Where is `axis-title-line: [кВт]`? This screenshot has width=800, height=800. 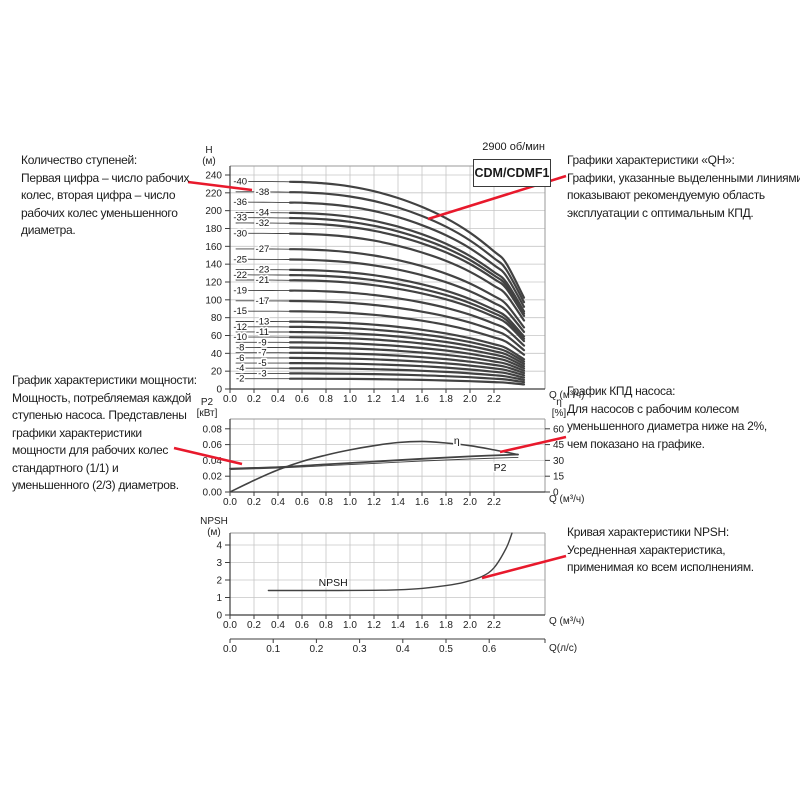 axis-title-line: [кВт] is located at coordinates (207, 413).